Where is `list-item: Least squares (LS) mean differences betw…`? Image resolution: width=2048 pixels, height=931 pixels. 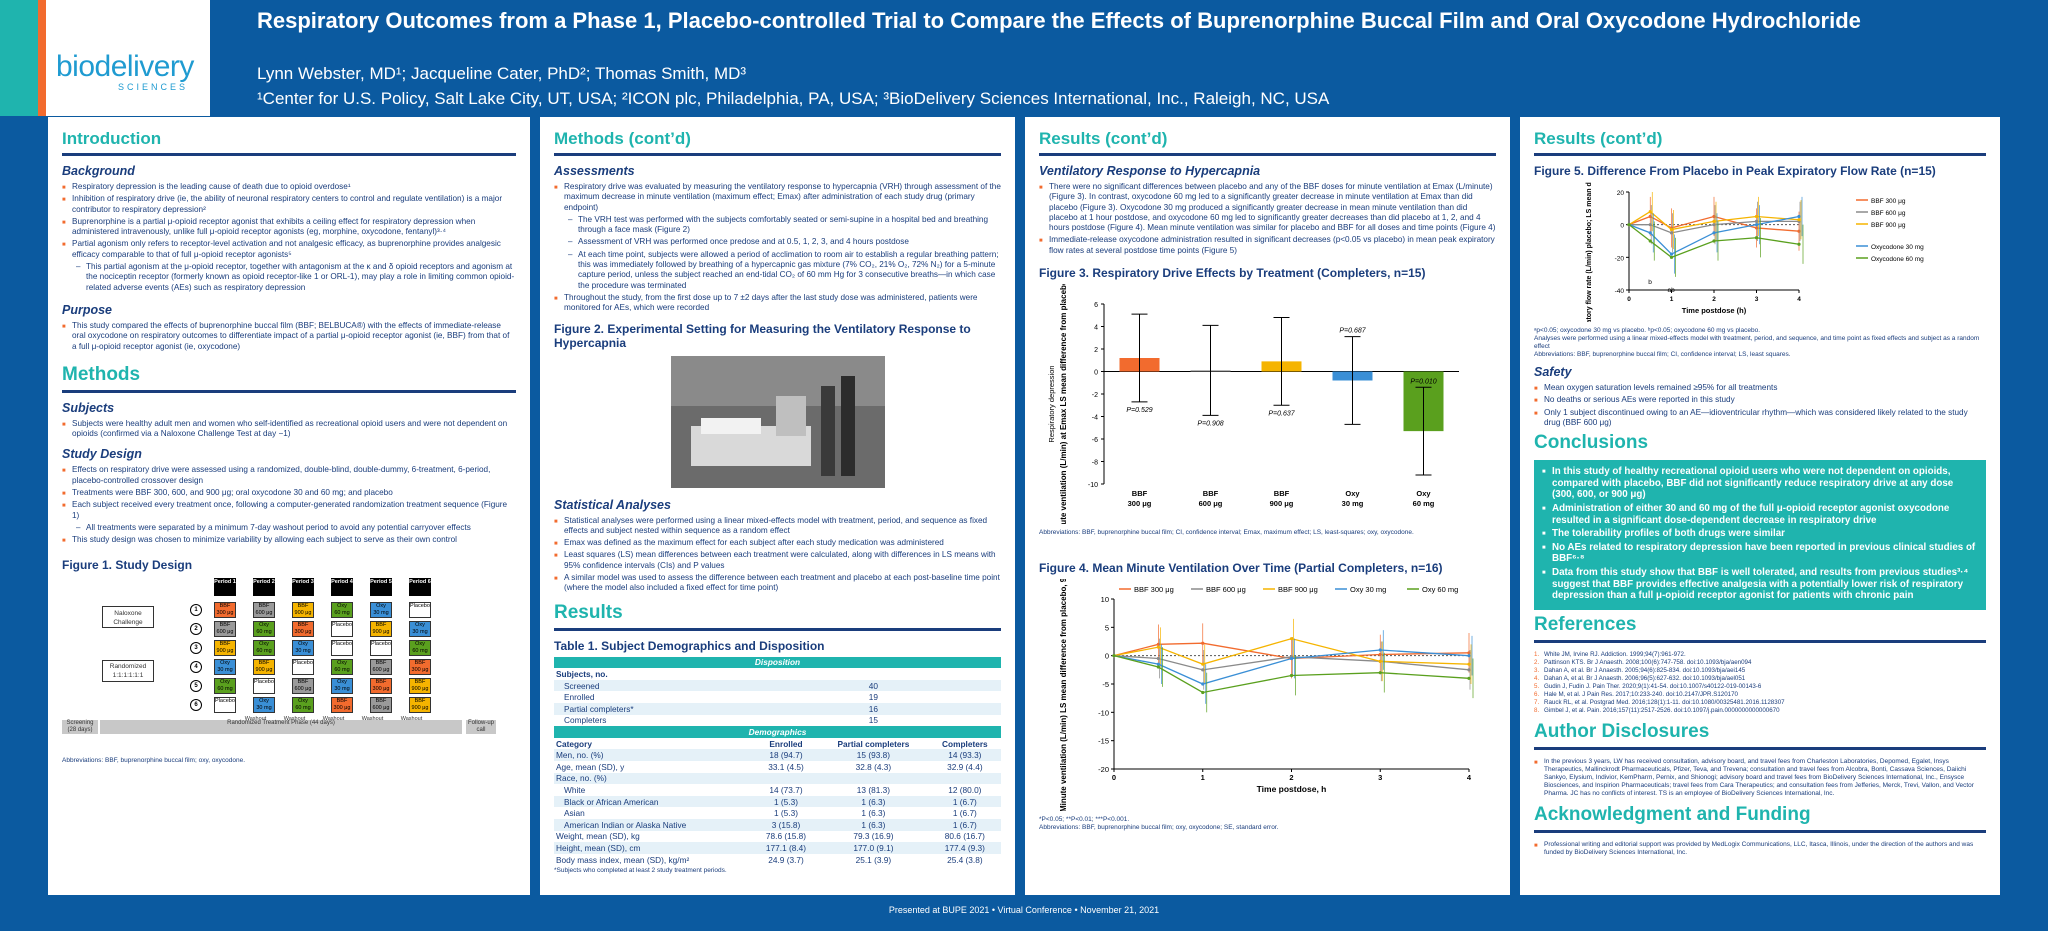
list-item: Least squares (LS) mean differences betw… is located at coordinates (777, 560).